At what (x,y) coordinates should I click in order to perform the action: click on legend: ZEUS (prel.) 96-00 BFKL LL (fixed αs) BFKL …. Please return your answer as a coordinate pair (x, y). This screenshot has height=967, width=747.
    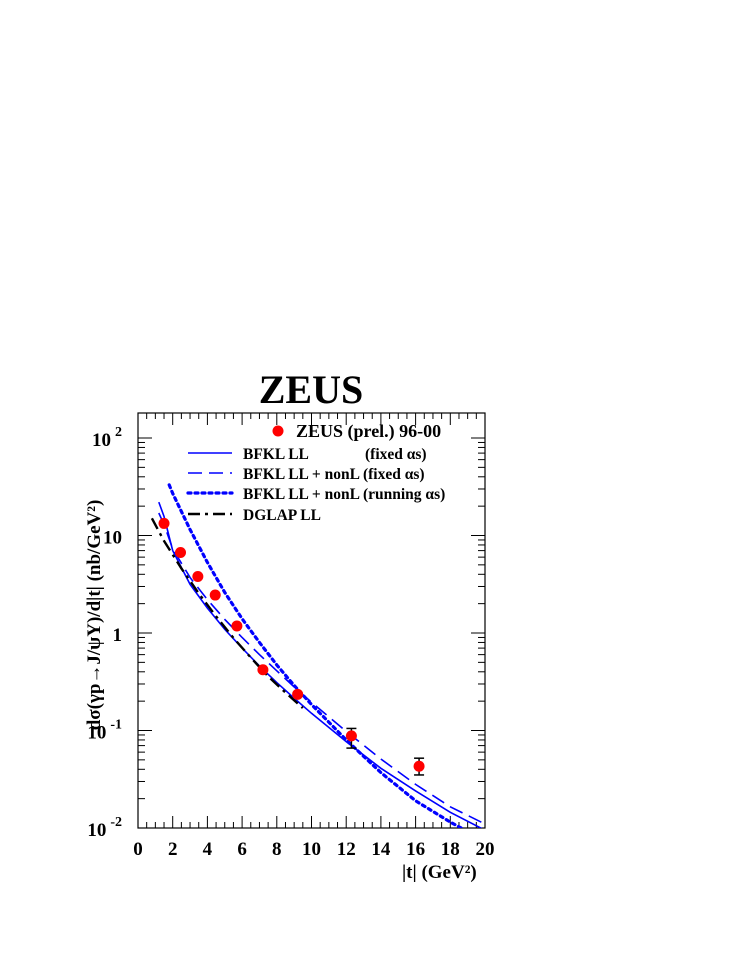
    Looking at the image, I should click on (315, 472).